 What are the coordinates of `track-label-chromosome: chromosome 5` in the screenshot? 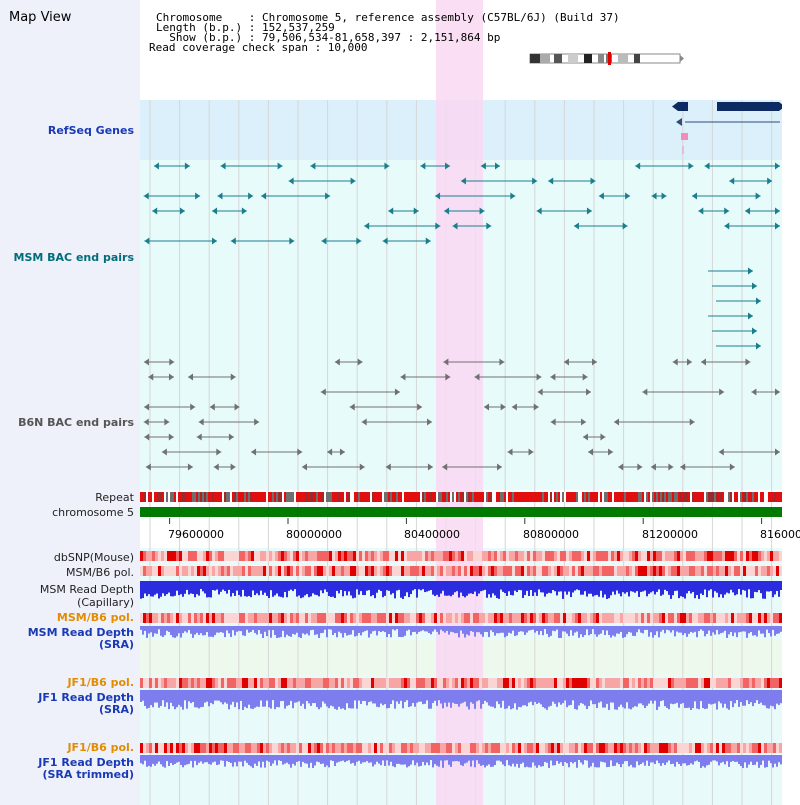 It's located at (93, 512).